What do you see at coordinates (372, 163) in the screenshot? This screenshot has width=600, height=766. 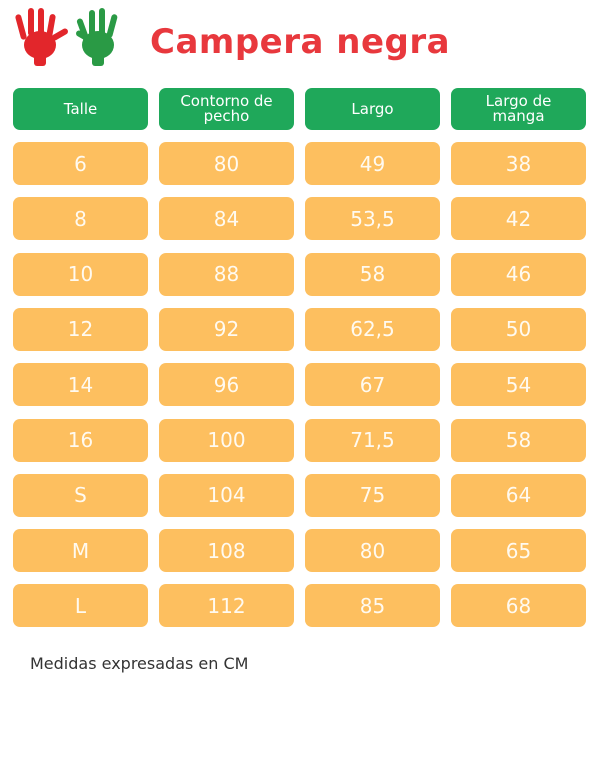 I see `table-cell: 49` at bounding box center [372, 163].